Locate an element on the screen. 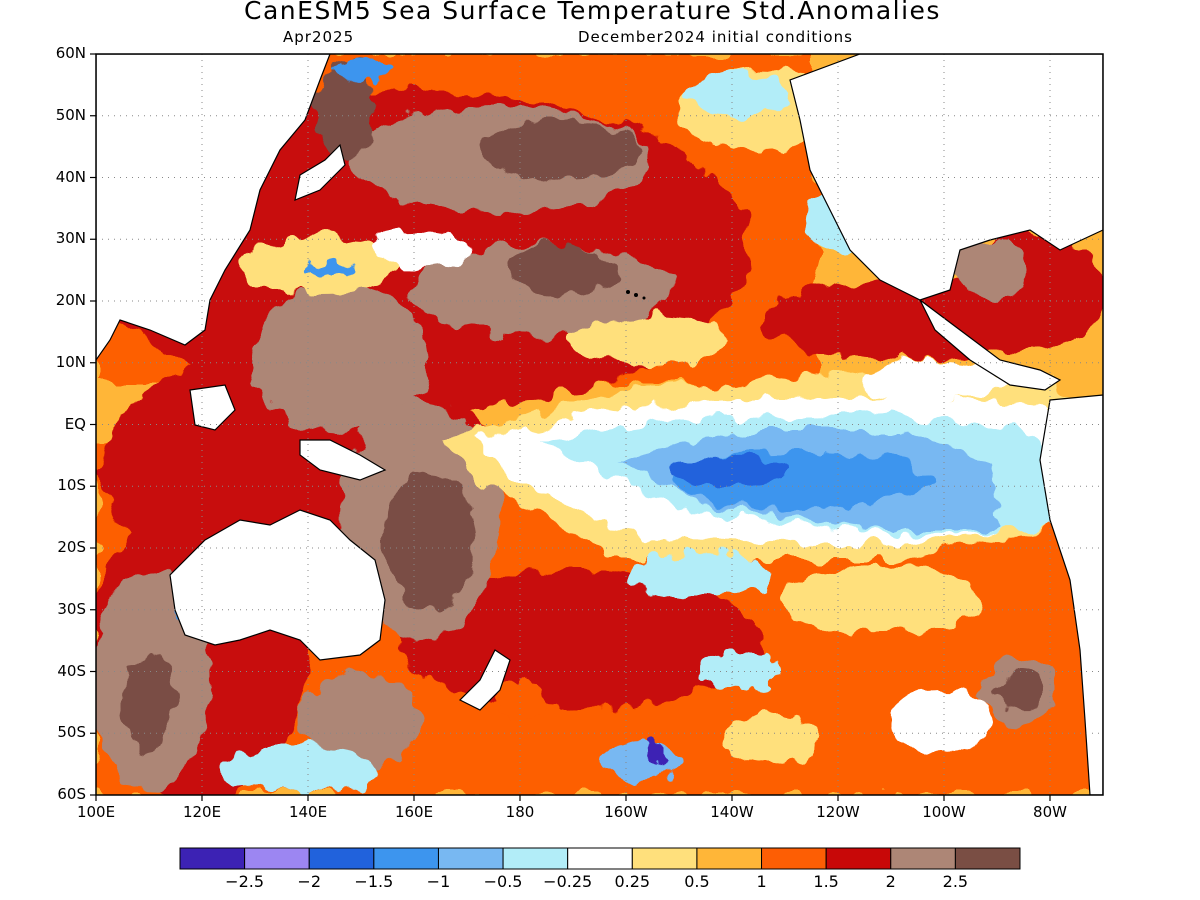 The height and width of the screenshot is (900, 1200). lon-label: 160W is located at coordinates (626, 812).